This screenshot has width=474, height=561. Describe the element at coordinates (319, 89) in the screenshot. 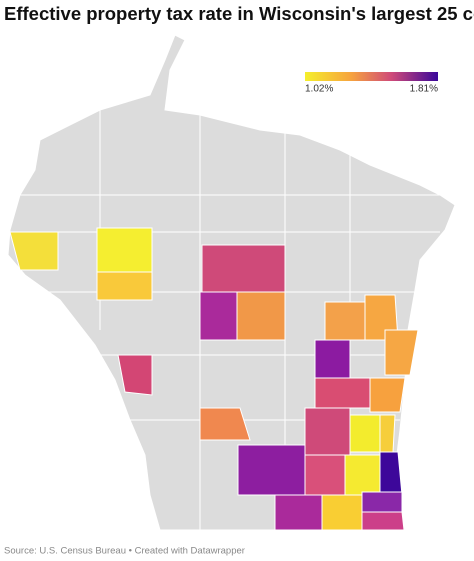

I see `legend-min-label: 1.02%` at that location.